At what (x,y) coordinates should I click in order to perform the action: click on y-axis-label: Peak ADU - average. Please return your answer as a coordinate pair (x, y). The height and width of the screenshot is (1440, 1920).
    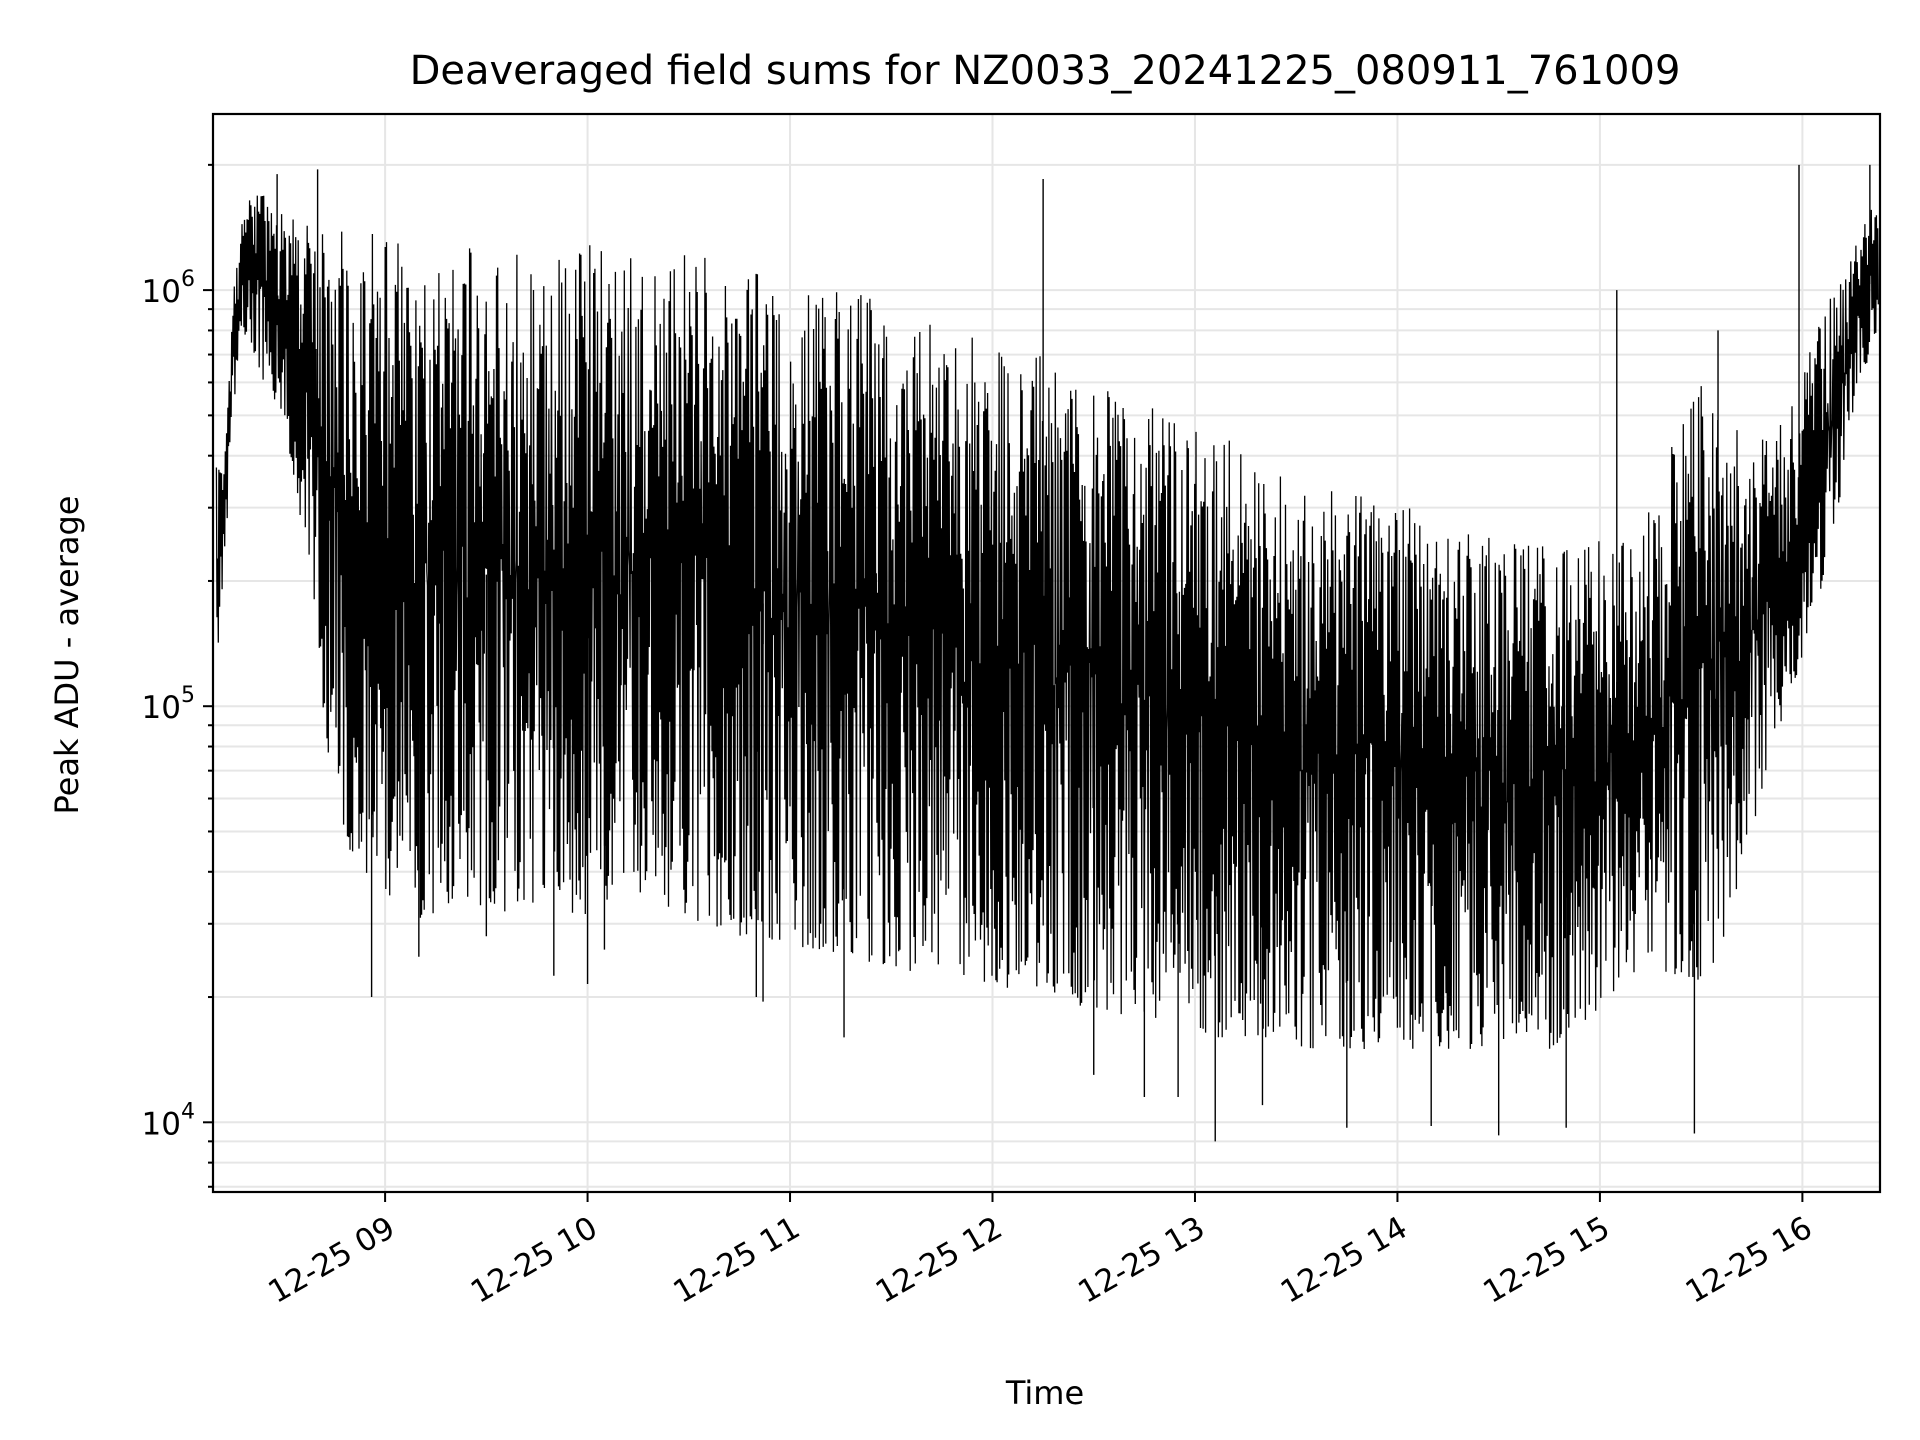
    Looking at the image, I should click on (67, 655).